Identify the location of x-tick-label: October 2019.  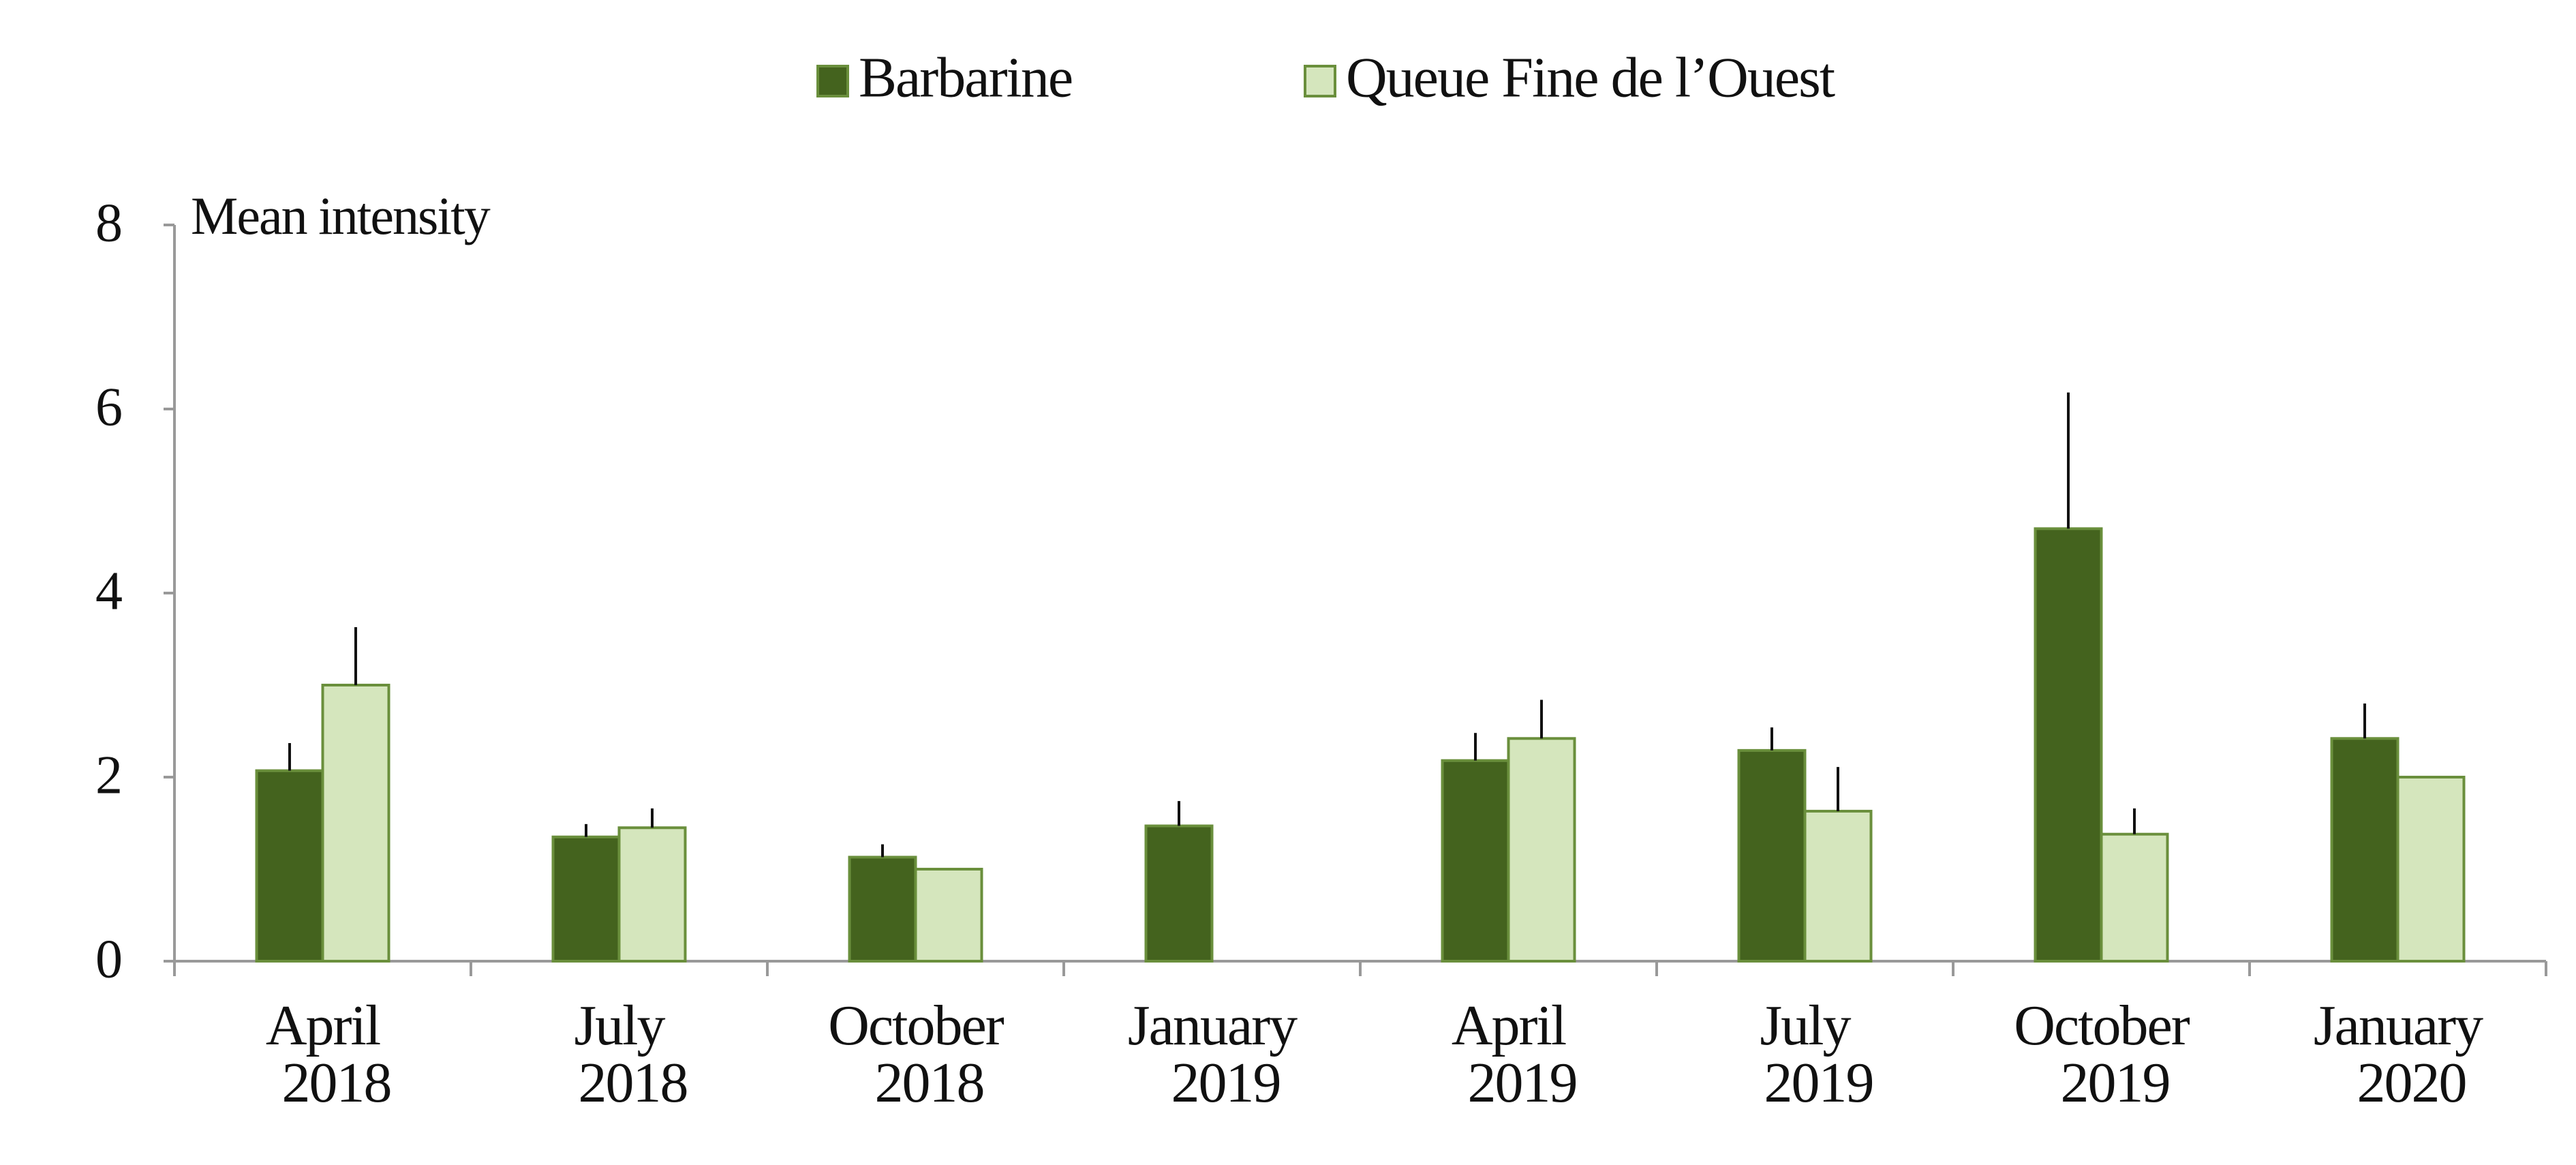
(2102, 1054).